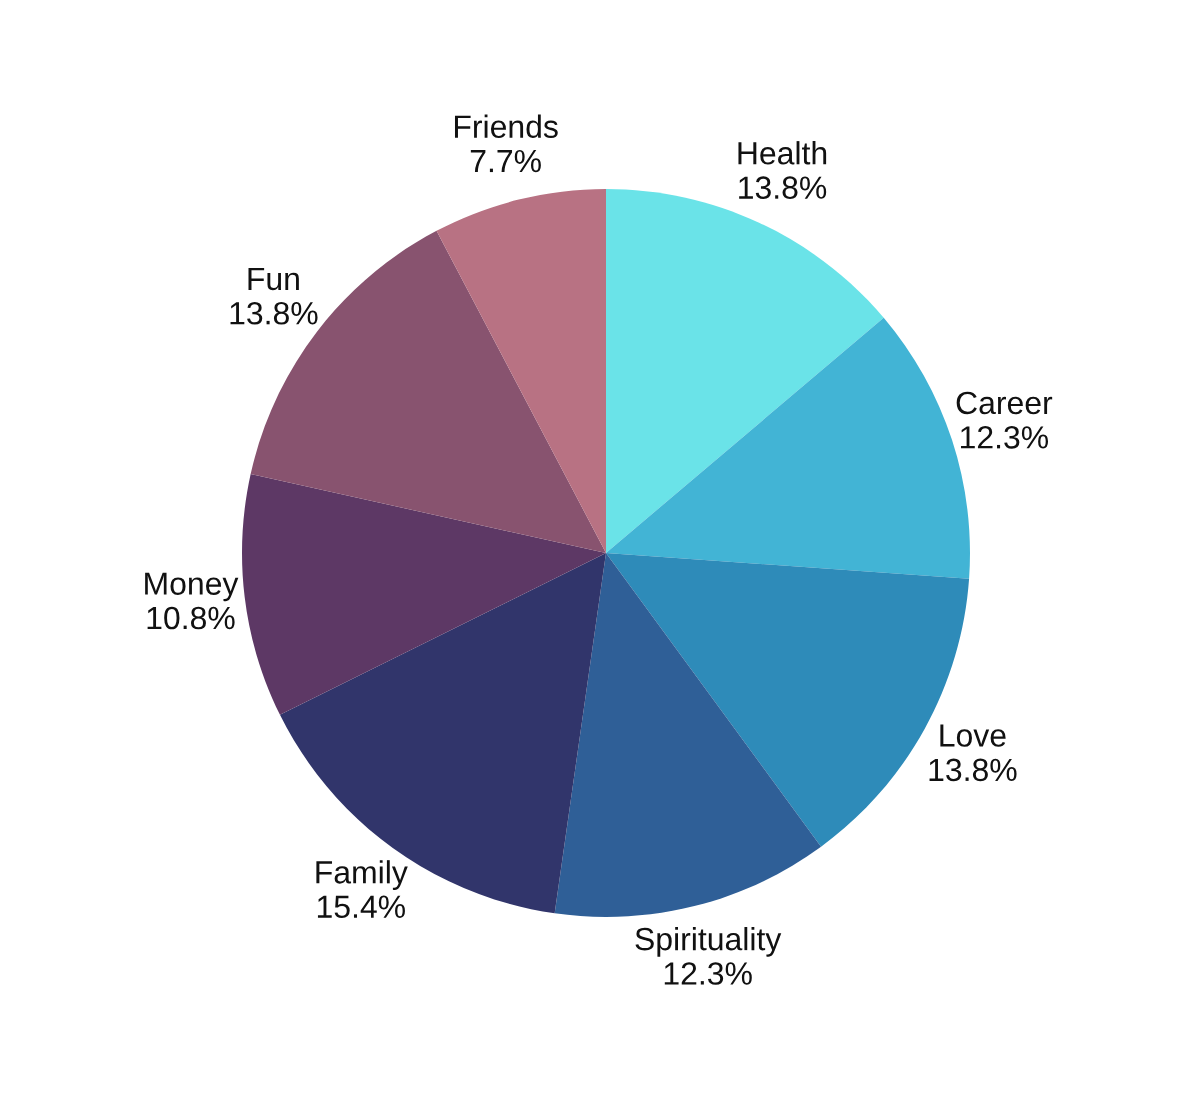  I want to click on slice-label: Friends, so click(506, 126).